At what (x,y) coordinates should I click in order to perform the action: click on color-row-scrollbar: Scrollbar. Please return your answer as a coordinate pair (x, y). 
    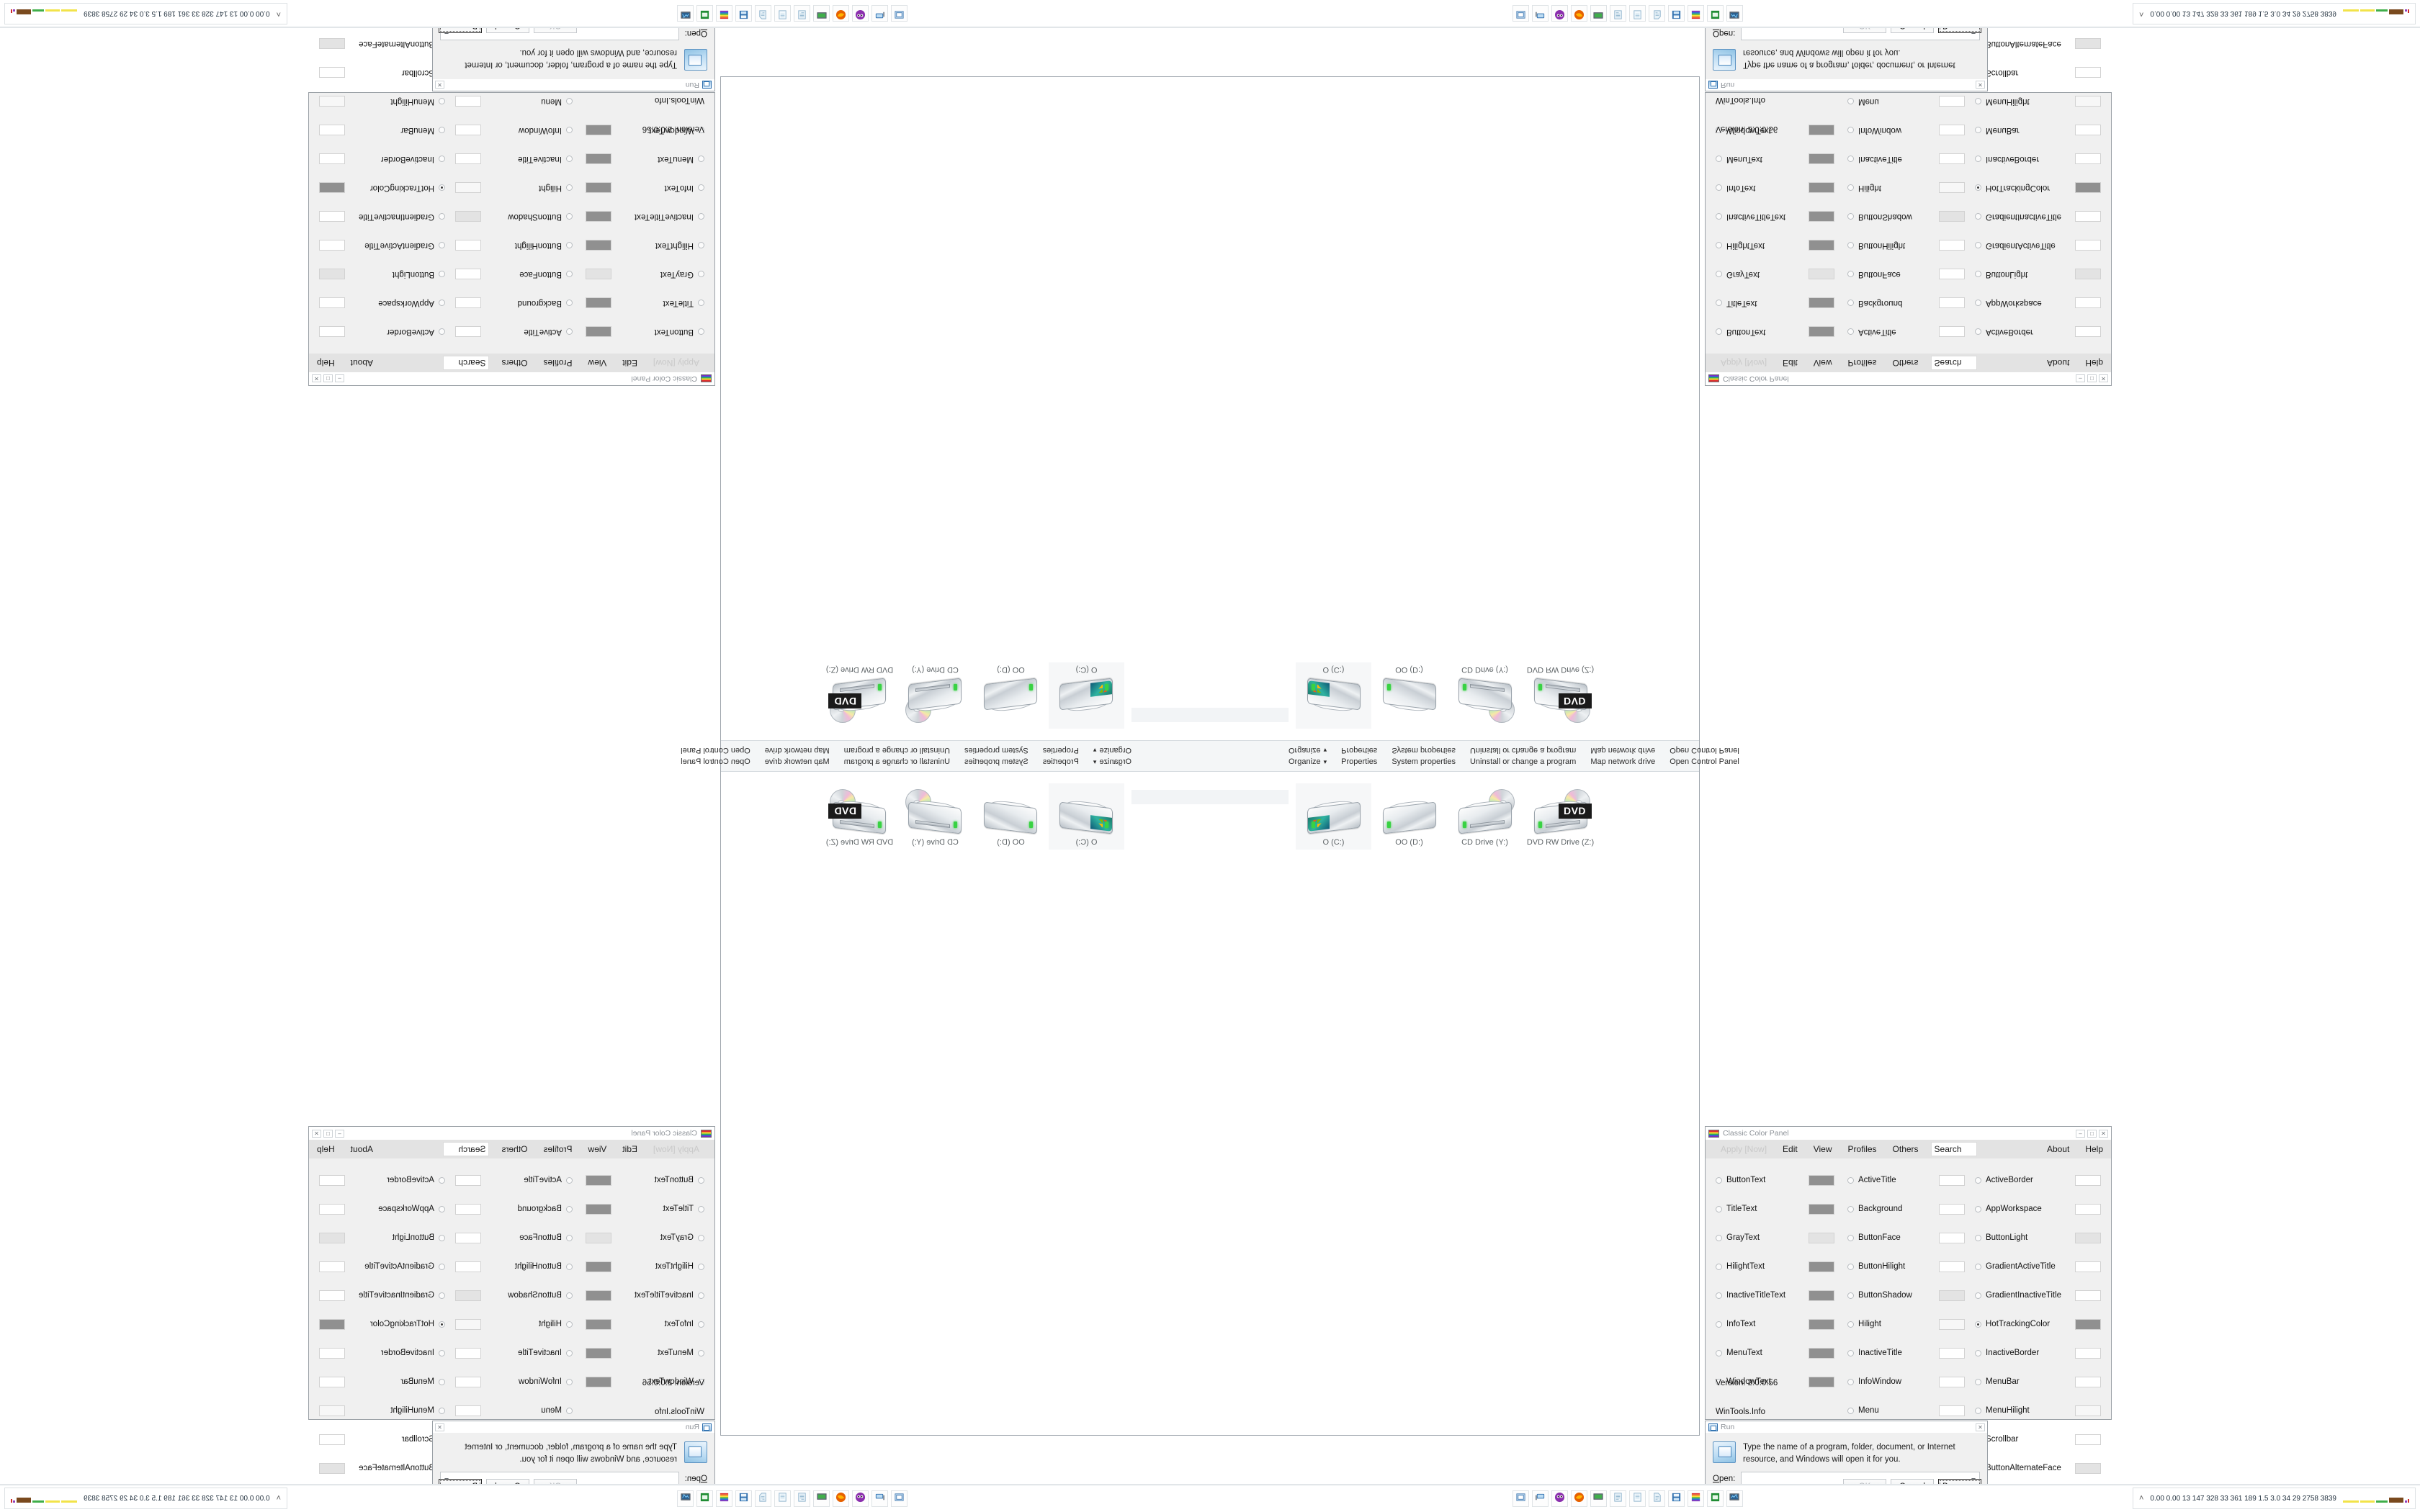
    Looking at the image, I should click on (2038, 72).